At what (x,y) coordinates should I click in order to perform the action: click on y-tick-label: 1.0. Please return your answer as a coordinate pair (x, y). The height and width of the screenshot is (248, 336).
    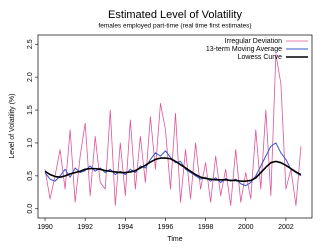
    Looking at the image, I should click on (30, 143).